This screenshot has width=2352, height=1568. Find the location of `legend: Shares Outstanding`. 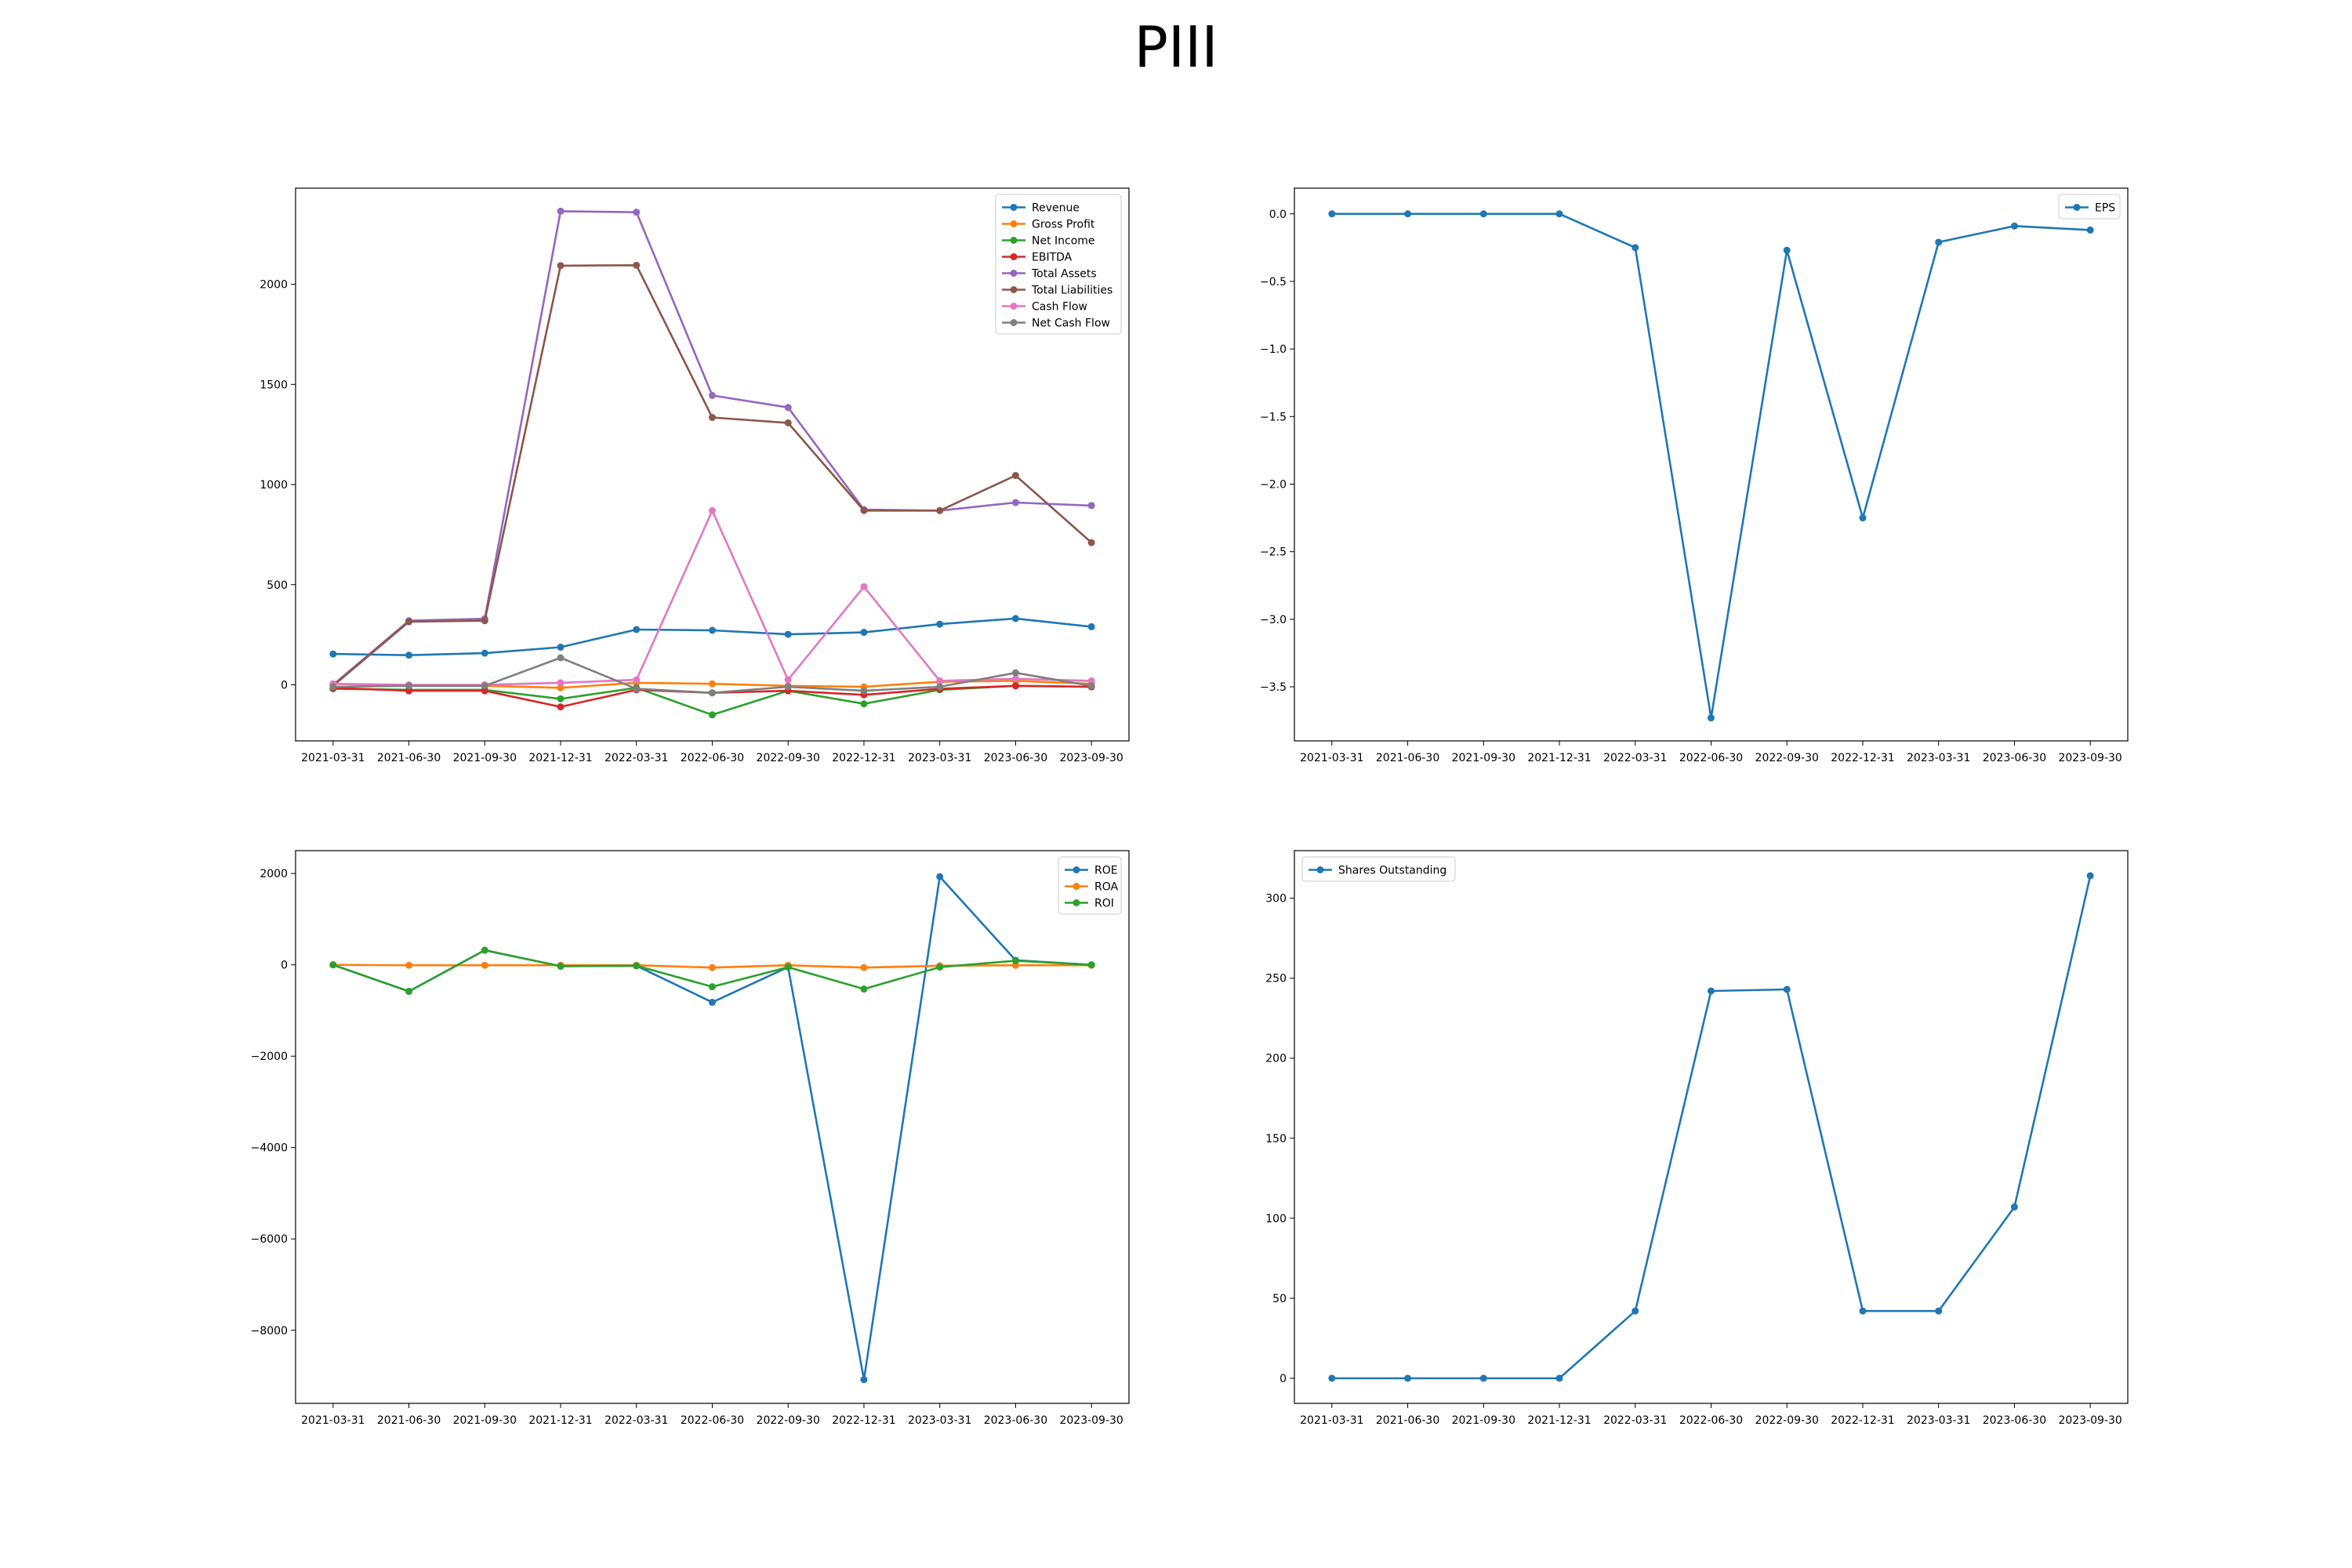

legend: Shares Outstanding is located at coordinates (1378, 869).